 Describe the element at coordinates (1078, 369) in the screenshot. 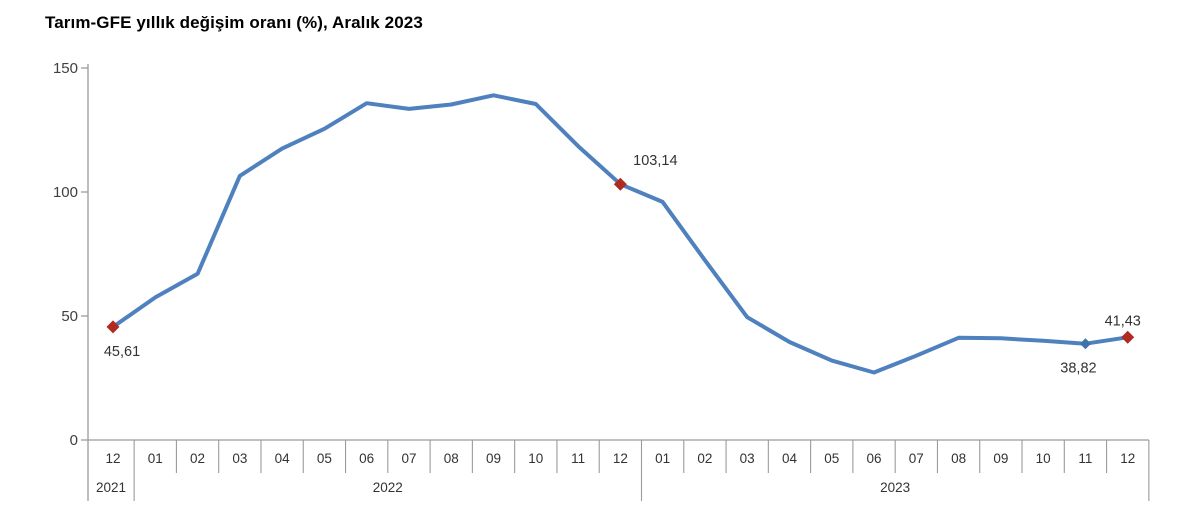

I see `data-point-label: 38,82` at that location.